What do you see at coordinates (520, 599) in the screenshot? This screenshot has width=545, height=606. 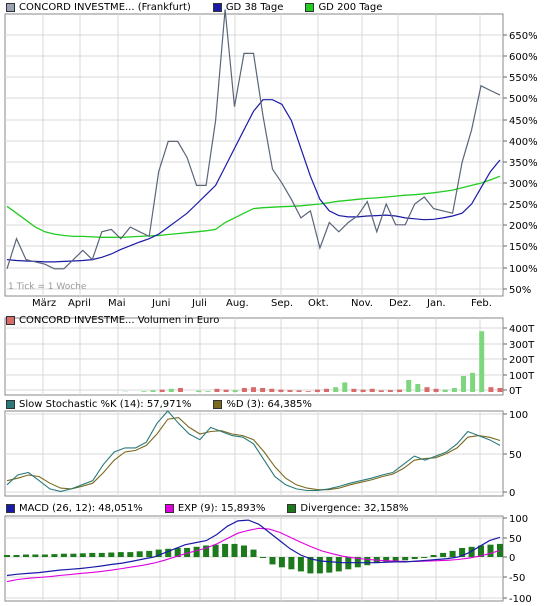 I see `ytick-label-3-4: -100` at bounding box center [520, 599].